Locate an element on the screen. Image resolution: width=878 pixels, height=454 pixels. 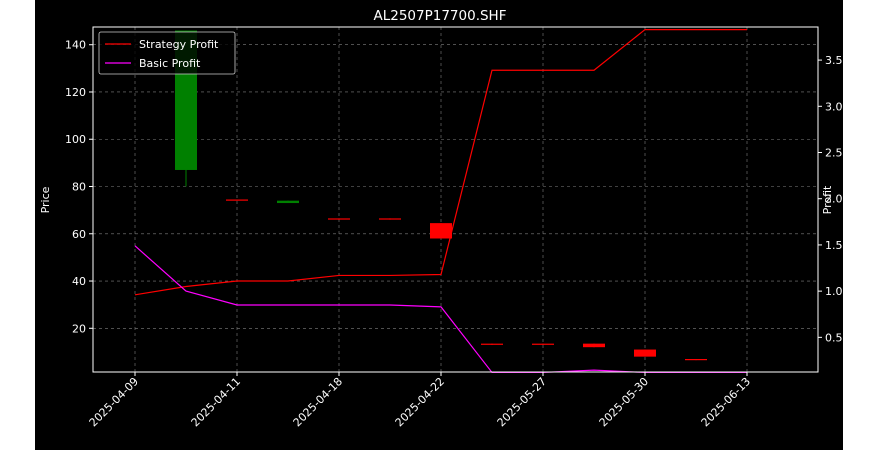
left-y-tick-label: 20 is located at coordinates (79, 328).